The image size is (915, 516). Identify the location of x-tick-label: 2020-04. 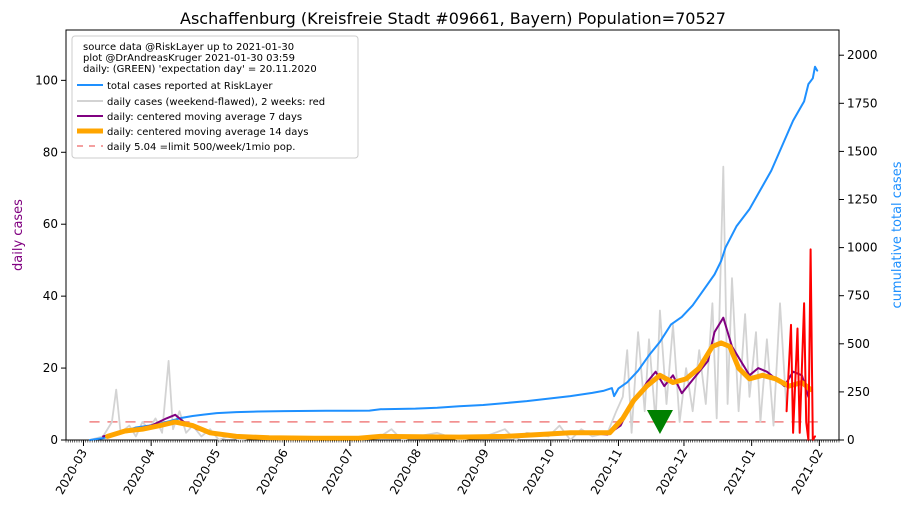
(139, 472).